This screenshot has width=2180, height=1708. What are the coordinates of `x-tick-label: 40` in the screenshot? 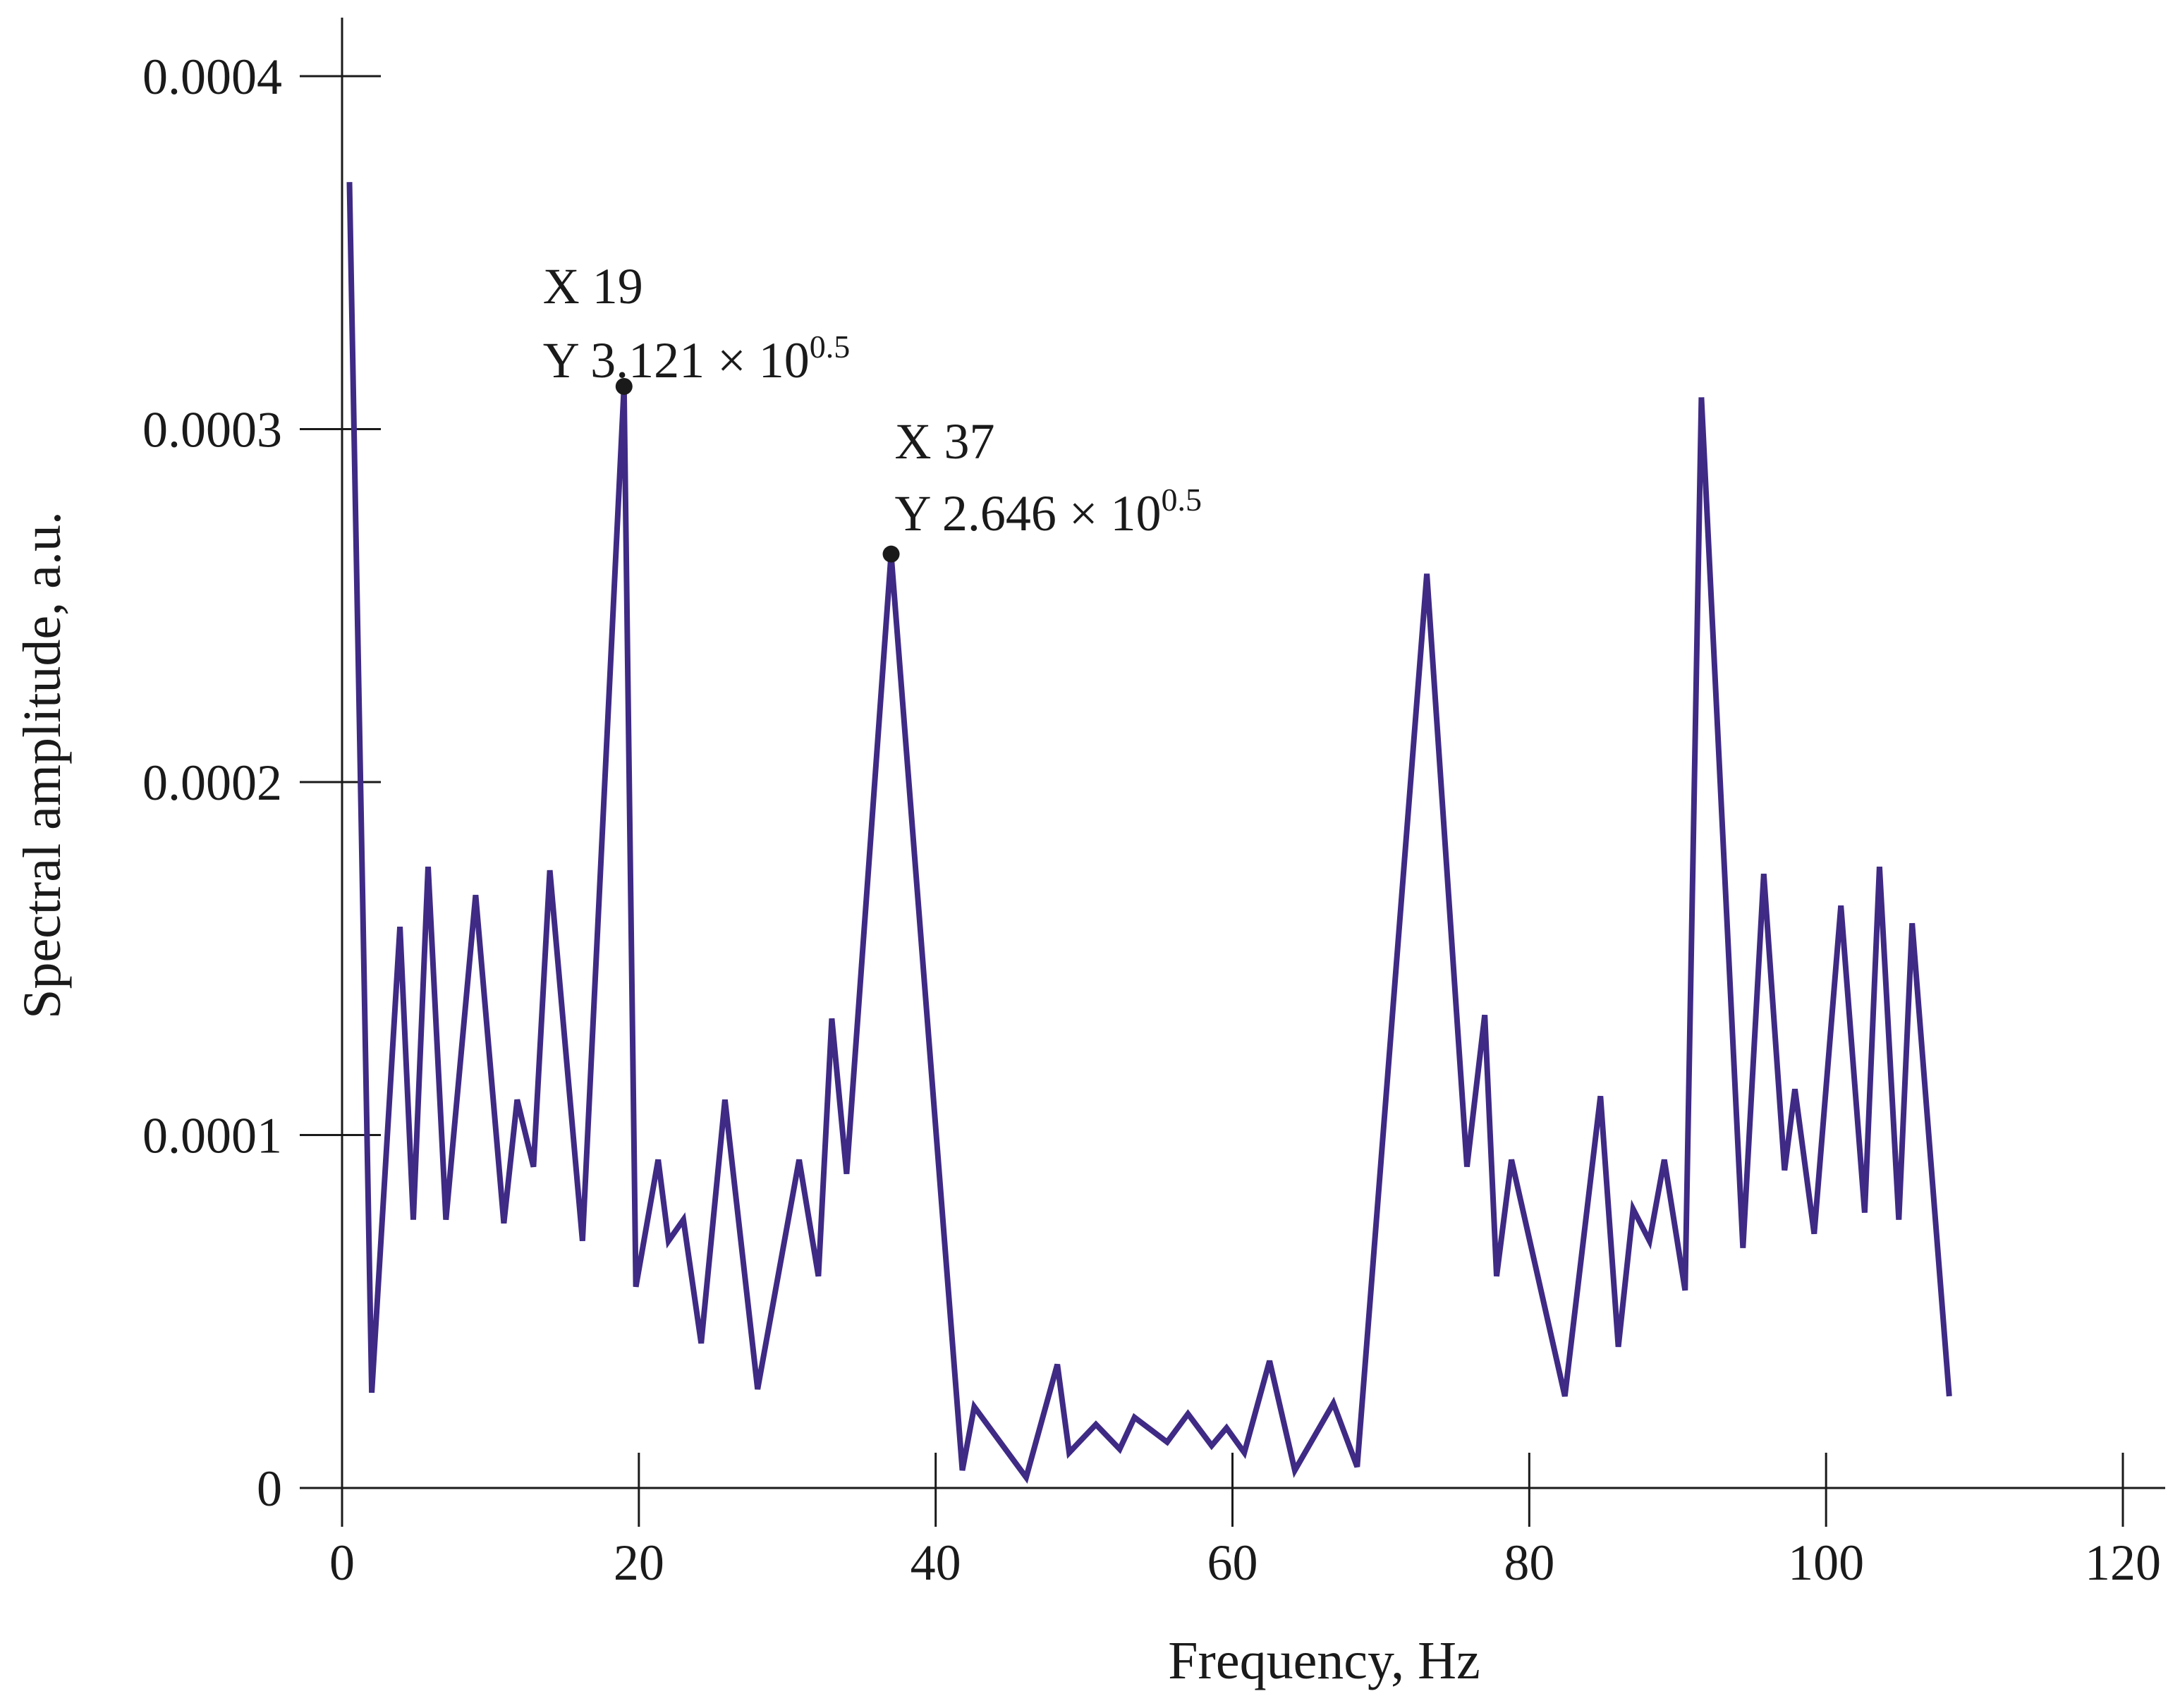 It's located at (936, 1563).